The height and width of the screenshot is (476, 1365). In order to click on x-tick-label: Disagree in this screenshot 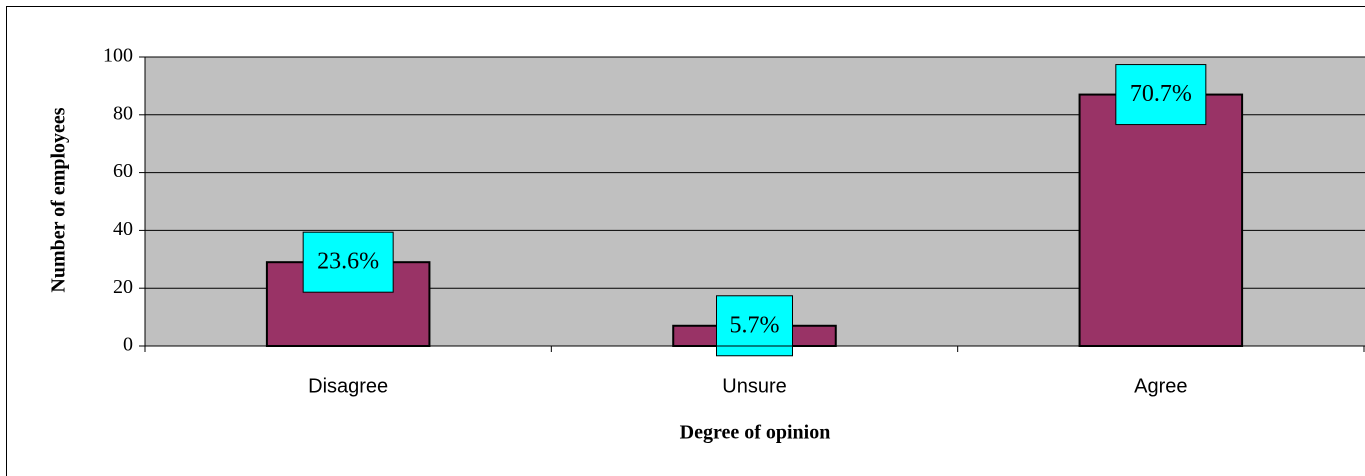, I will do `click(348, 386)`.